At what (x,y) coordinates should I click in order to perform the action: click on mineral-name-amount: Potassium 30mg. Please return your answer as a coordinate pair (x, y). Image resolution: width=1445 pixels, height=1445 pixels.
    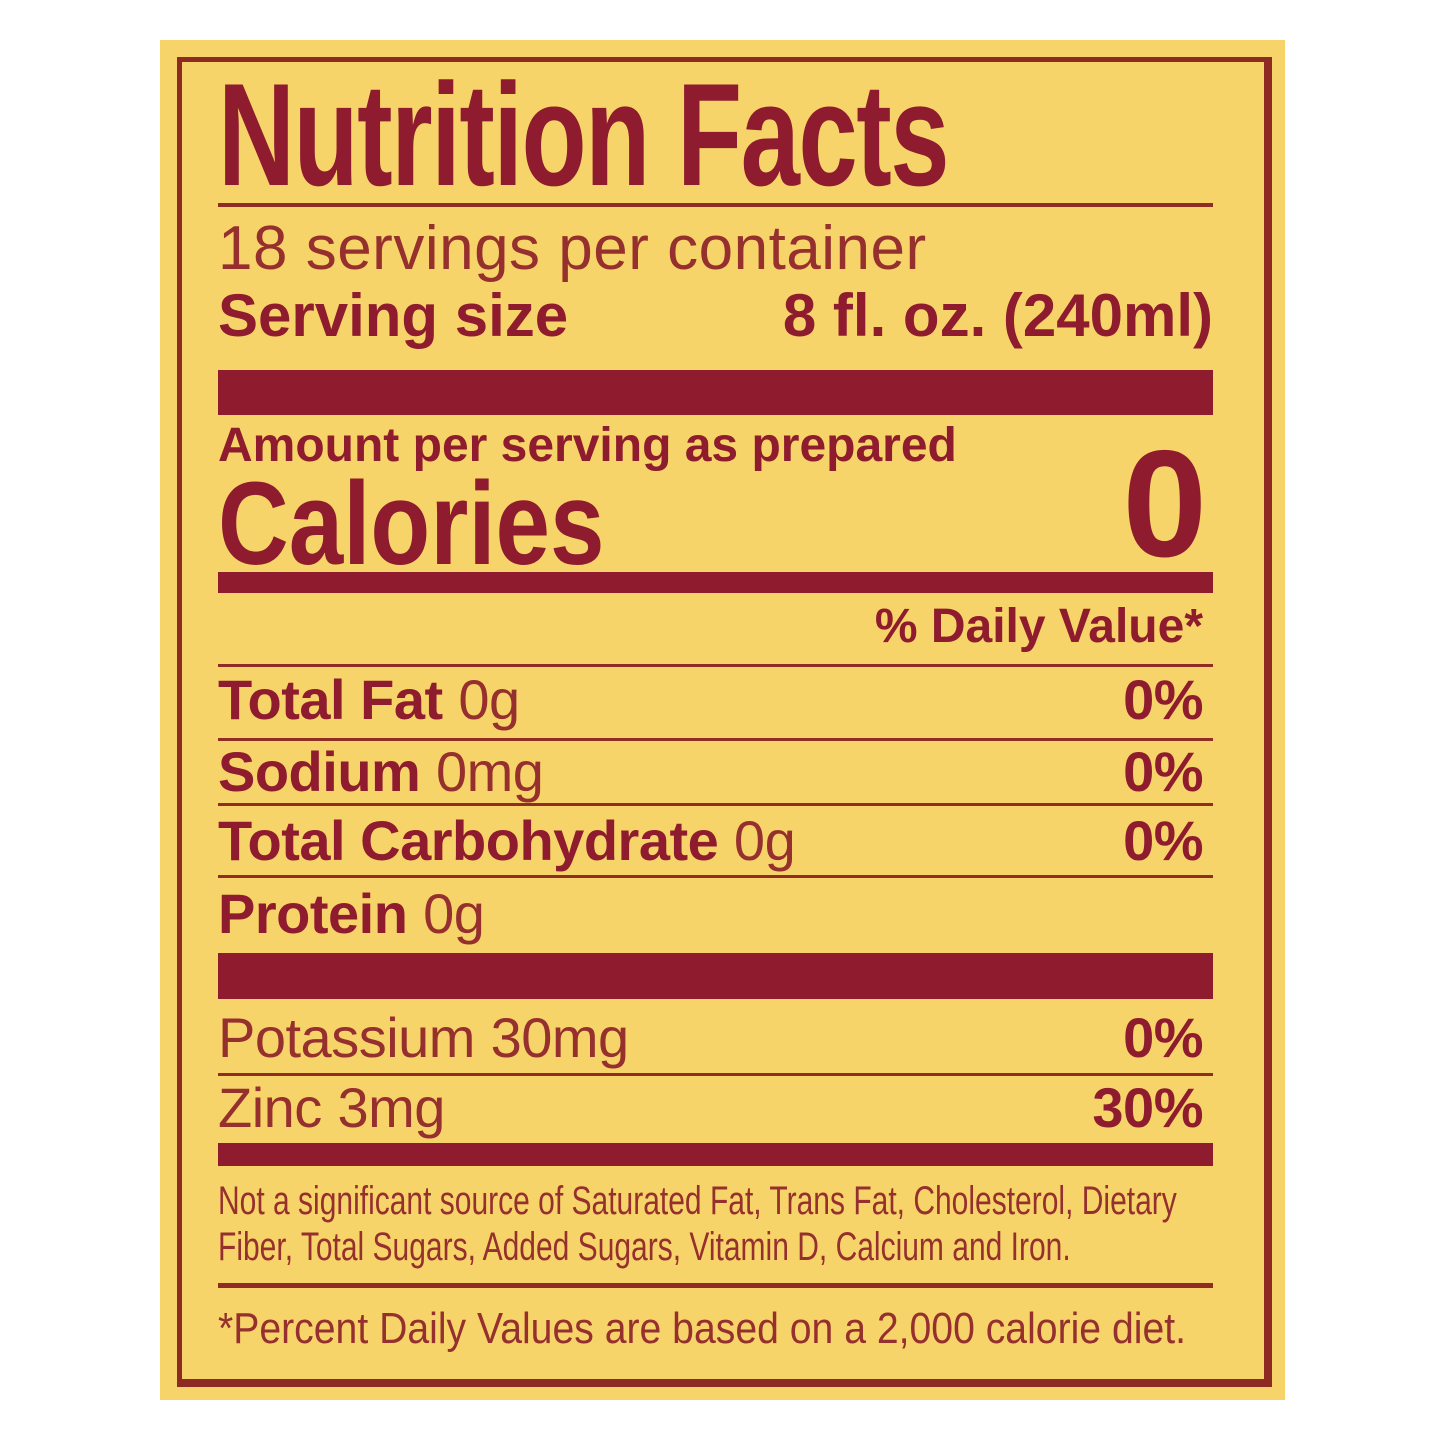
    Looking at the image, I should click on (423, 1038).